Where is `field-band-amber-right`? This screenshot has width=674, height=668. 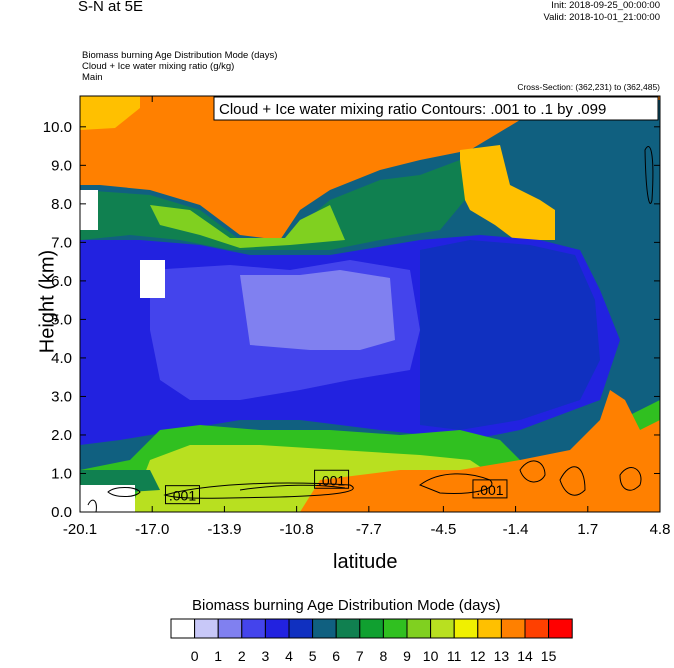 field-band-amber-right is located at coordinates (507, 192).